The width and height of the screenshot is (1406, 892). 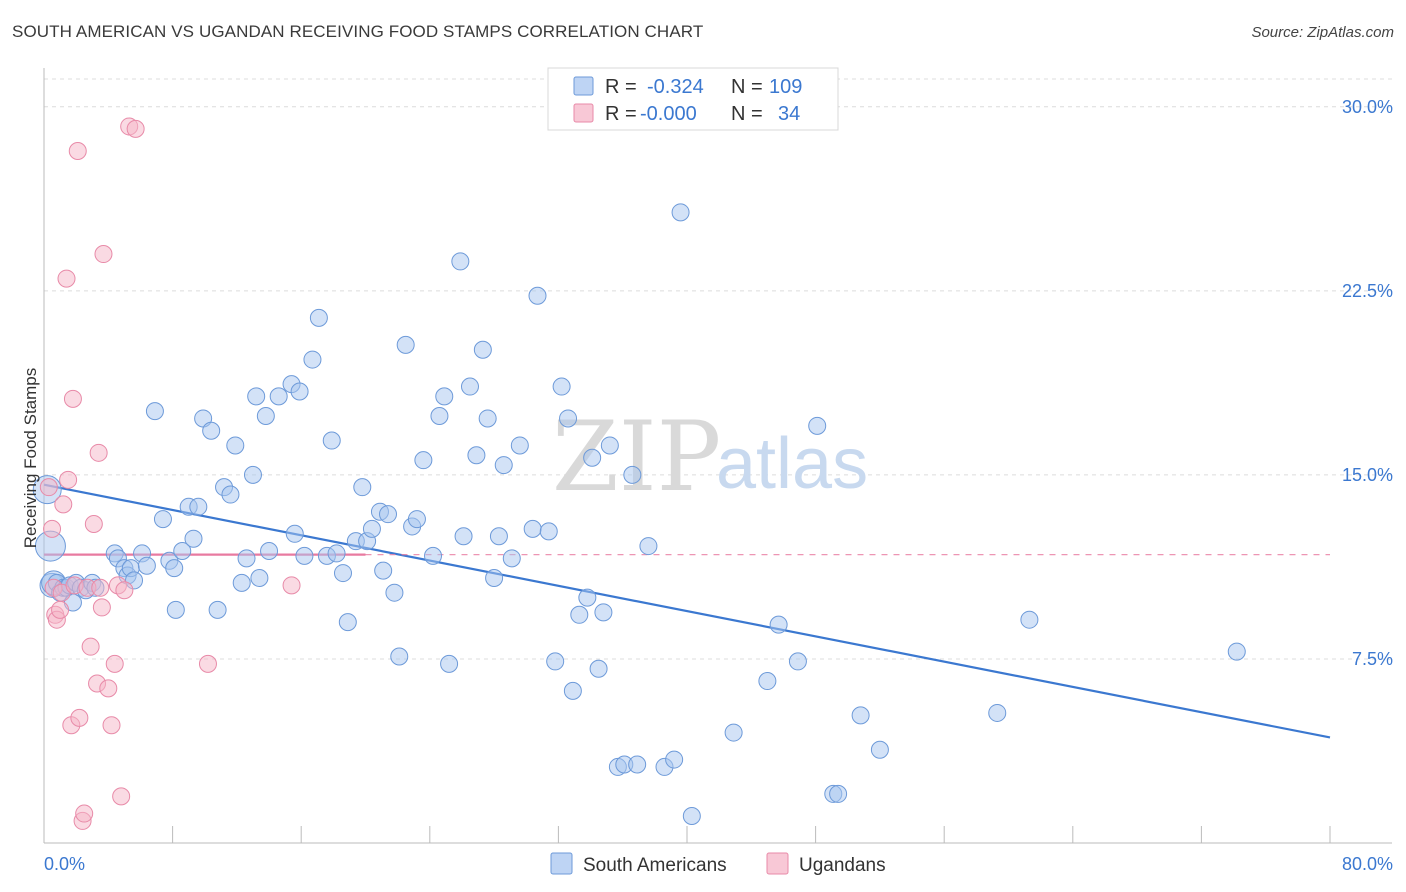 I want to click on legend-n-value: 34, so click(x=789, y=114).